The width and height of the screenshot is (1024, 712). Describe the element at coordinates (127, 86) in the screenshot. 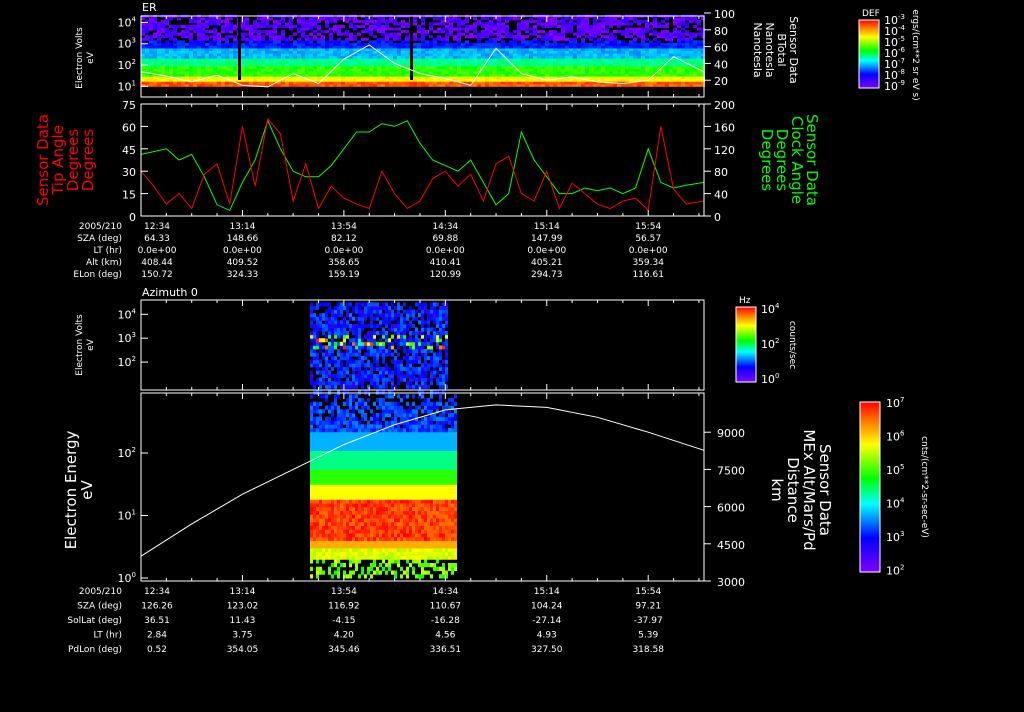

I see `y-tick-label: 101` at that location.